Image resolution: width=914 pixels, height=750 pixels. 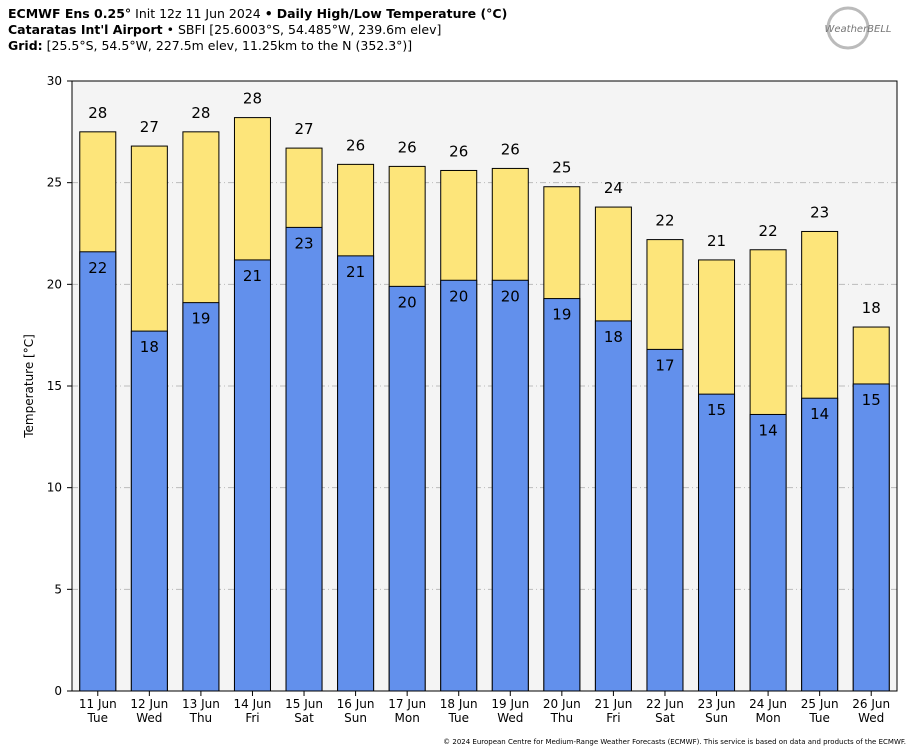 What do you see at coordinates (54, 284) in the screenshot?
I see `y-tick-label: 20` at bounding box center [54, 284].